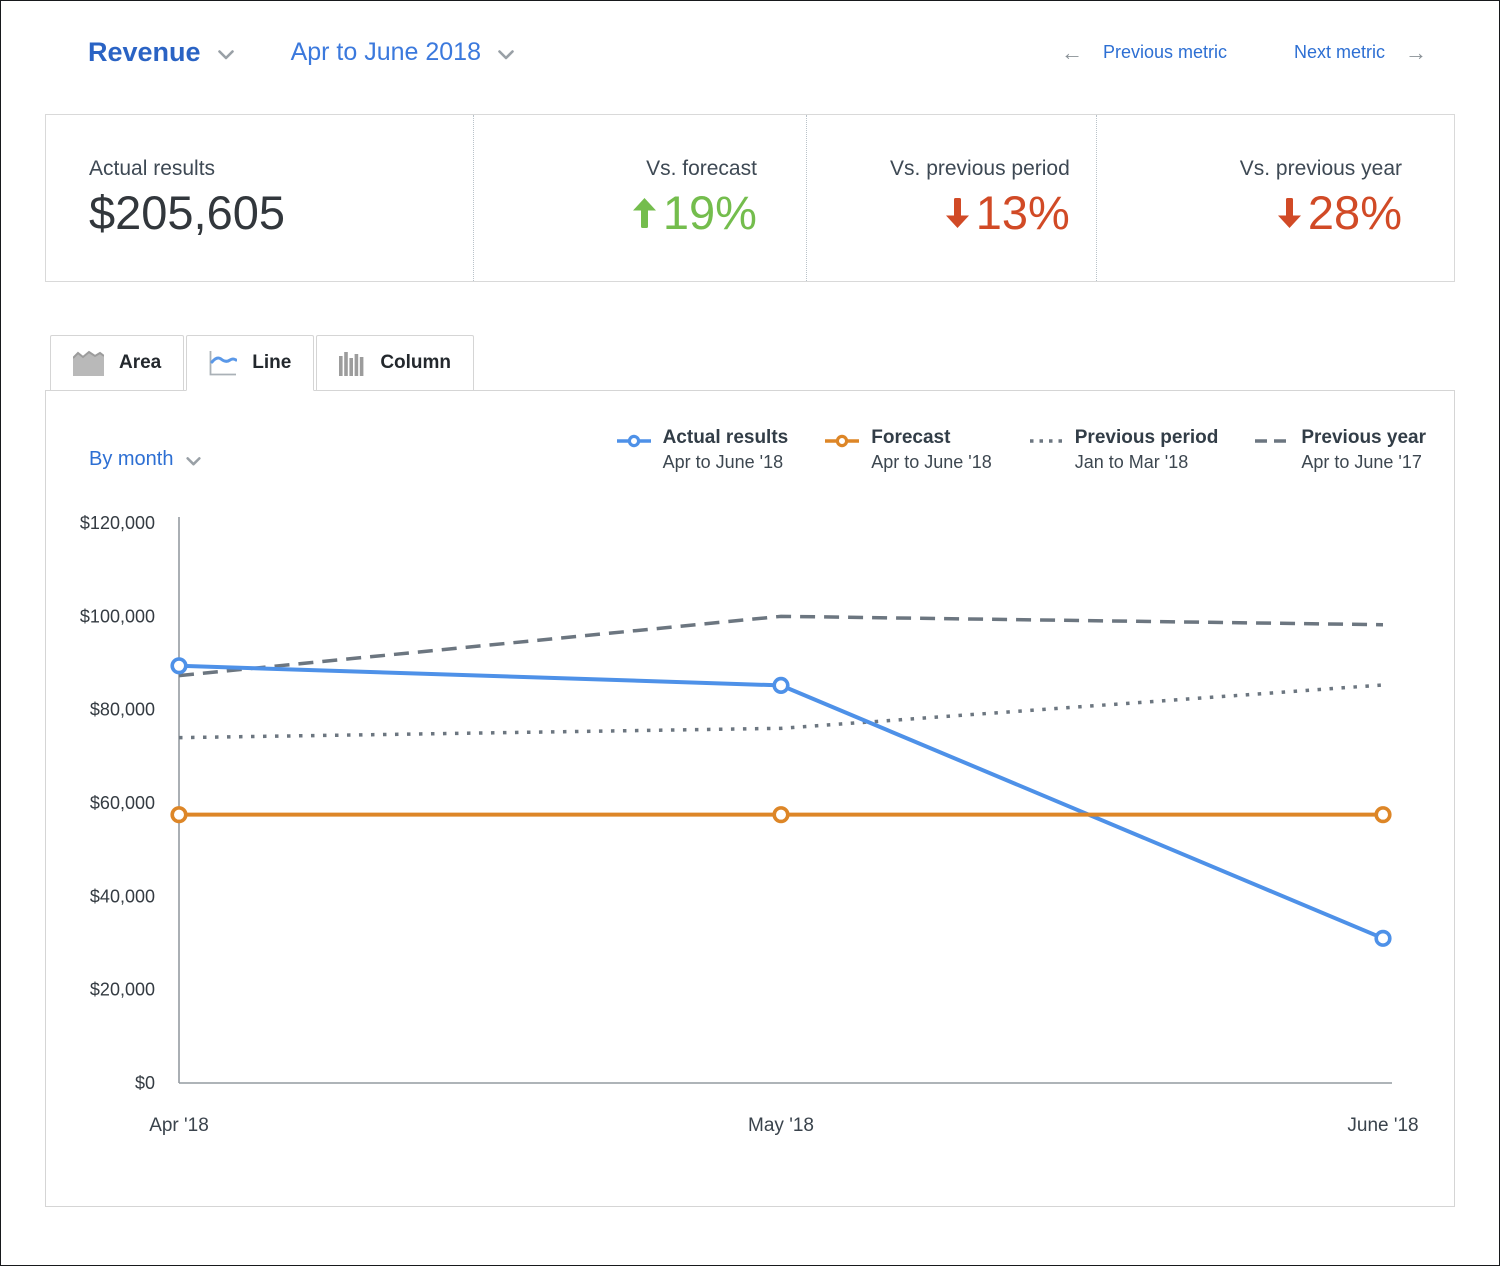  What do you see at coordinates (701, 169) in the screenshot?
I see `stat-label: Vs. forecast` at bounding box center [701, 169].